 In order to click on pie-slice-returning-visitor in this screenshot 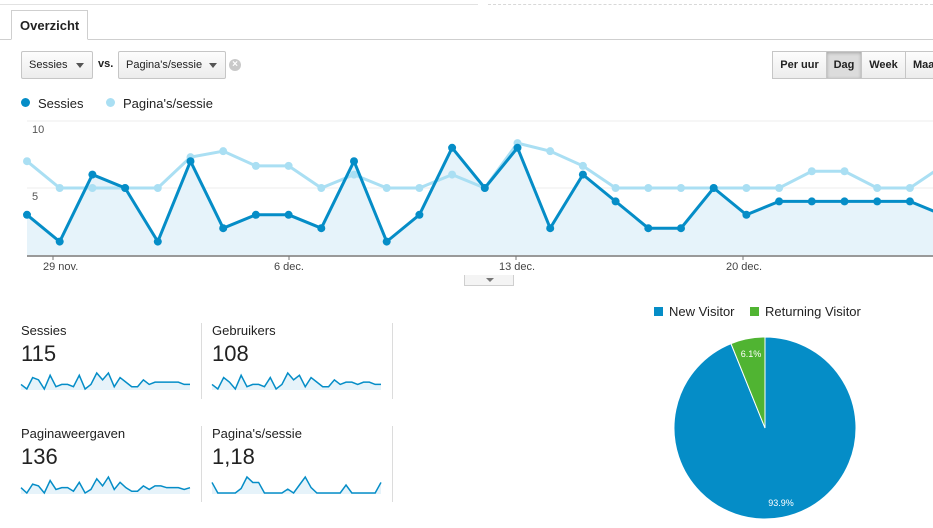, I will do `click(748, 382)`.